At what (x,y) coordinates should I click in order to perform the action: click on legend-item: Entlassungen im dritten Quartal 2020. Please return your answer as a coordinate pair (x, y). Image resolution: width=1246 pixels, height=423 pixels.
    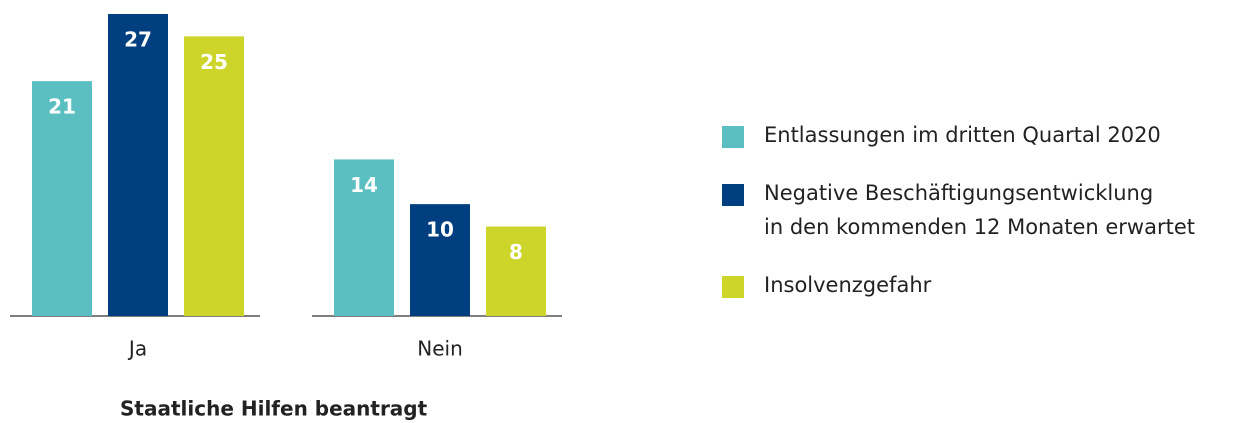
    Looking at the image, I should click on (958, 137).